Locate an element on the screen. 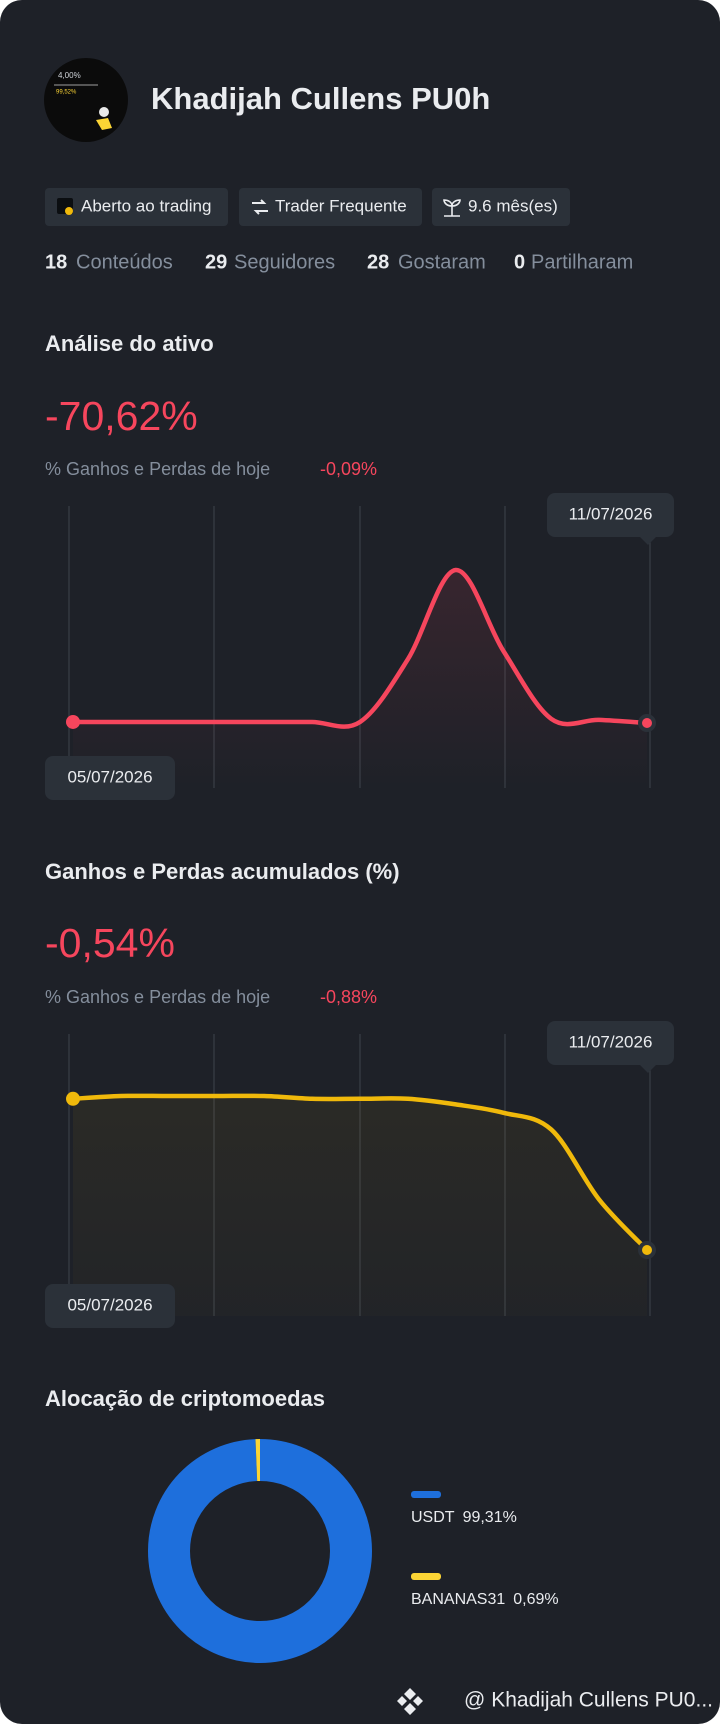 This screenshot has width=720, height=1729. today-value: -0,09% is located at coordinates (348, 469).